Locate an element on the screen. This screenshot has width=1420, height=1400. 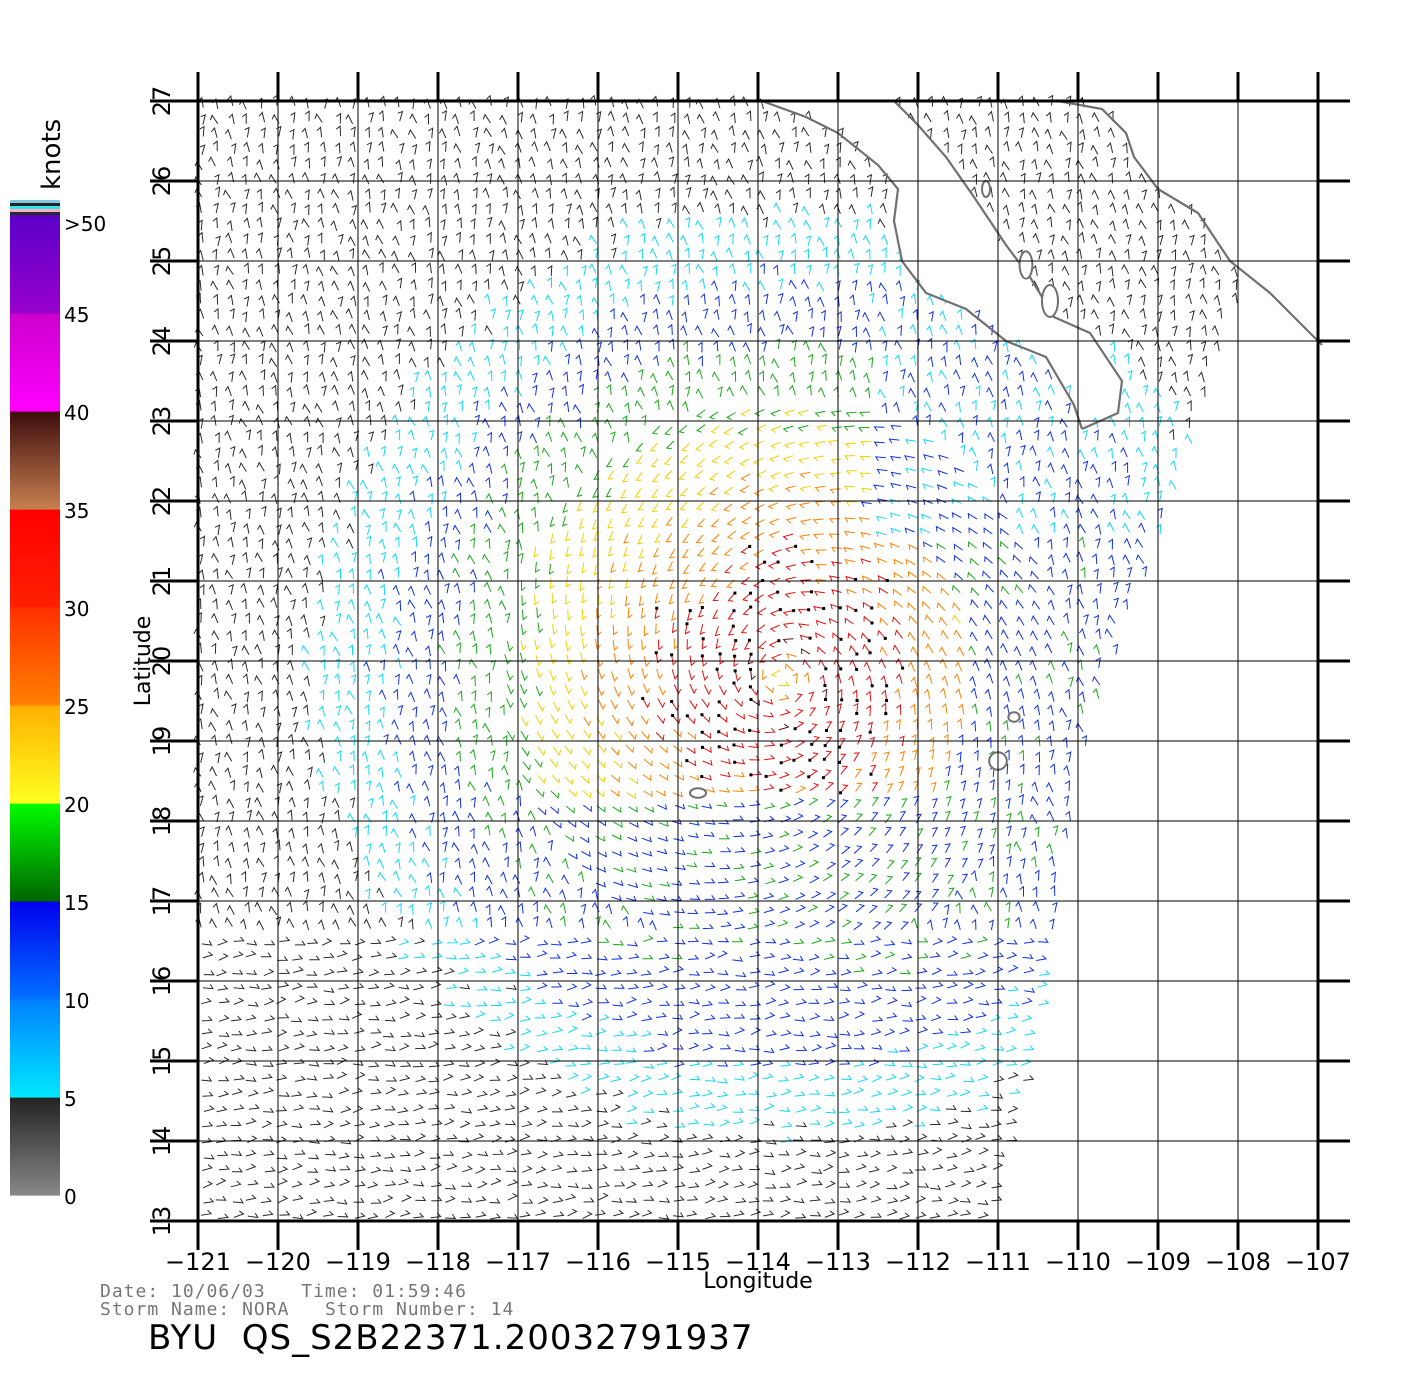
isla-san-benedicto is located at coordinates (1014, 717).